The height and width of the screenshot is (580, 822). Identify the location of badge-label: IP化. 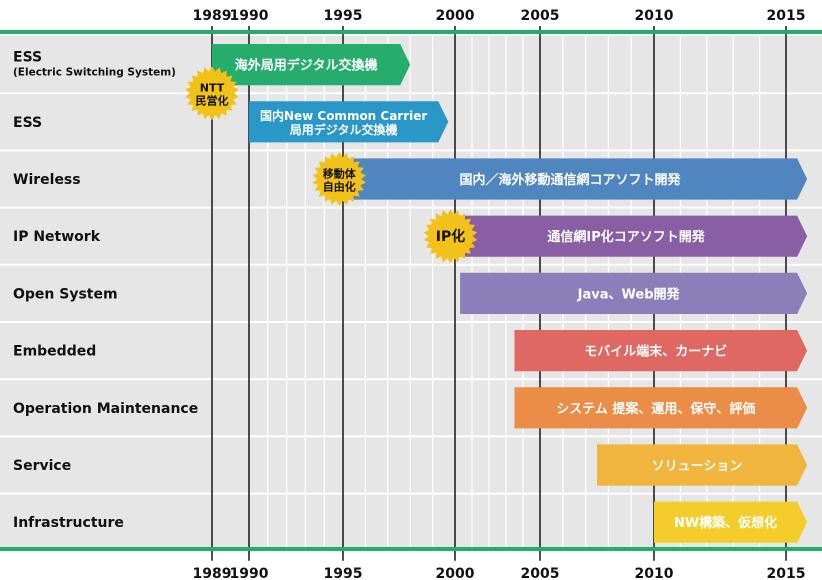
(450, 236).